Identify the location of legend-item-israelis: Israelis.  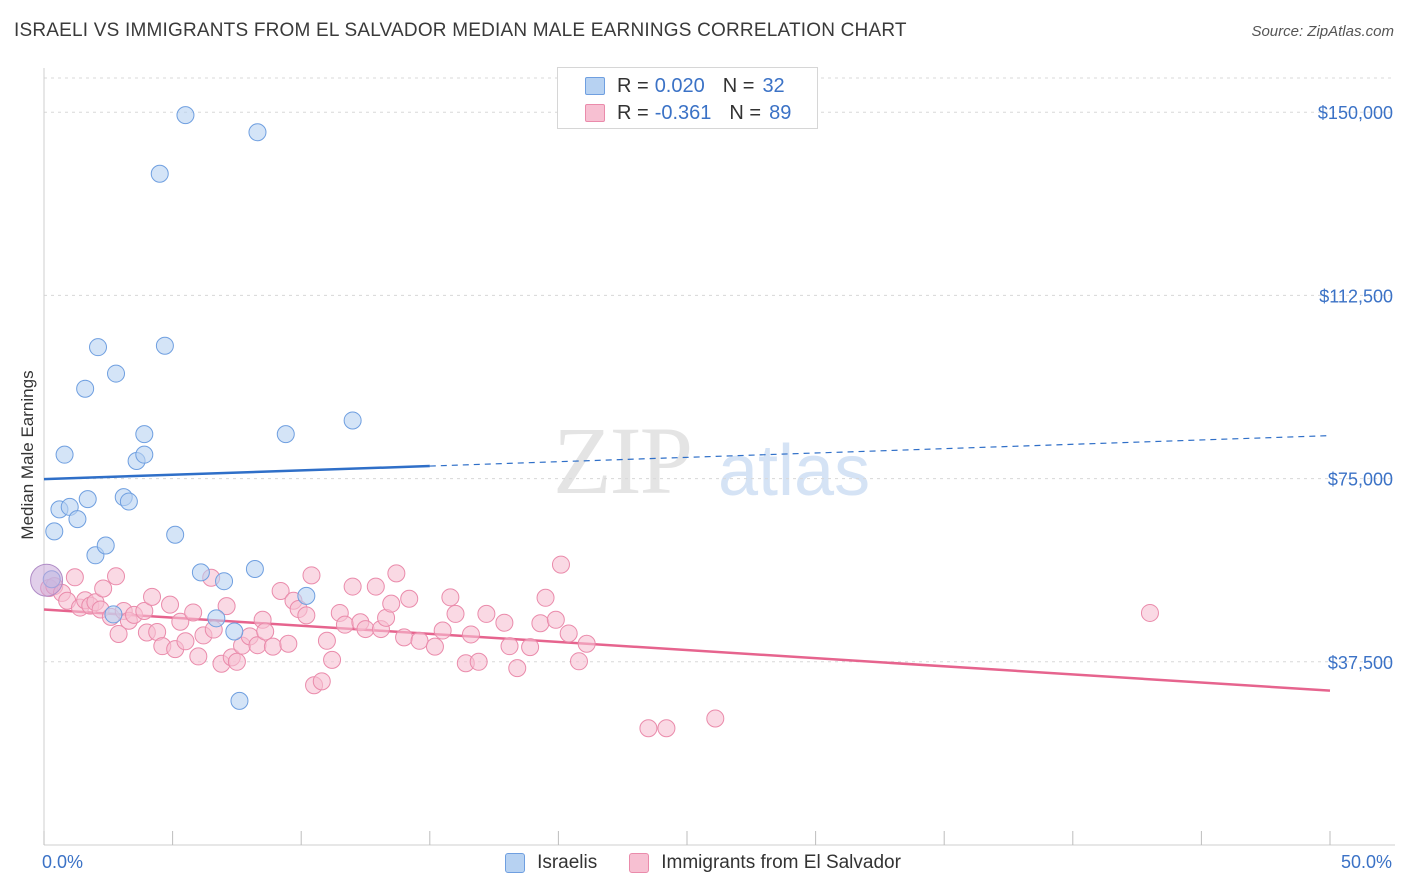
(551, 863).